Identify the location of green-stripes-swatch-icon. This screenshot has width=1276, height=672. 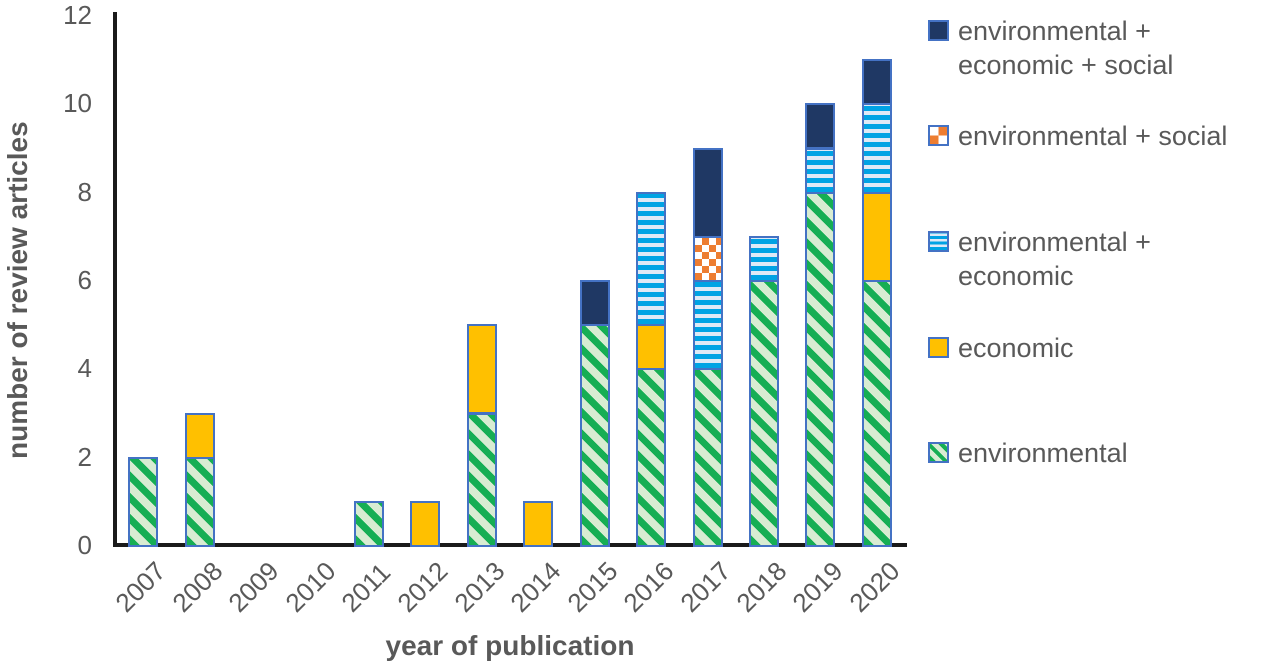
(938, 452).